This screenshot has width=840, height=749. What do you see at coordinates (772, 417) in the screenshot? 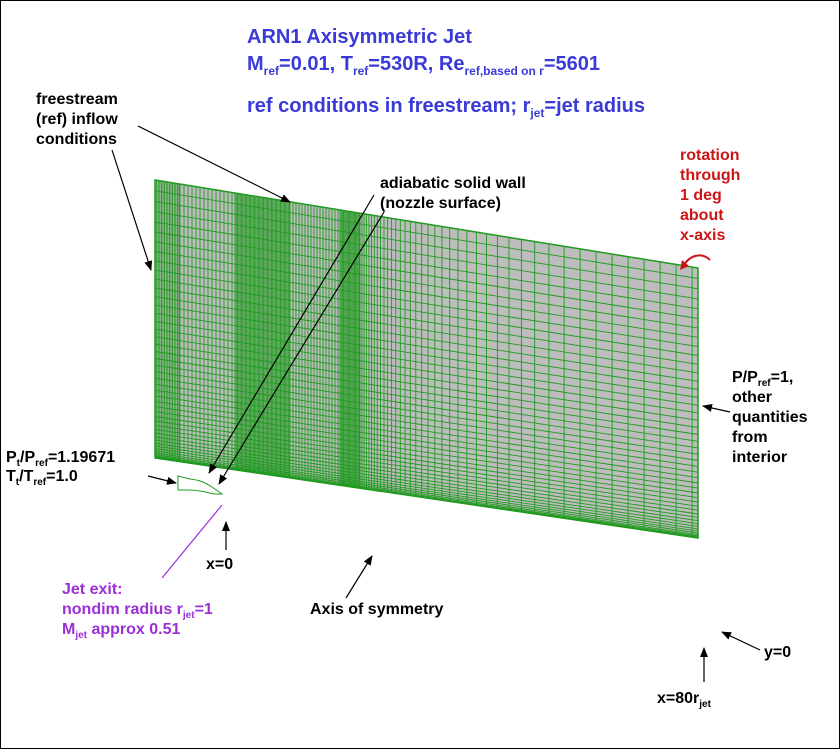
I see `outflow-bc-label: P/Pref=1, other quantities from interior` at bounding box center [772, 417].